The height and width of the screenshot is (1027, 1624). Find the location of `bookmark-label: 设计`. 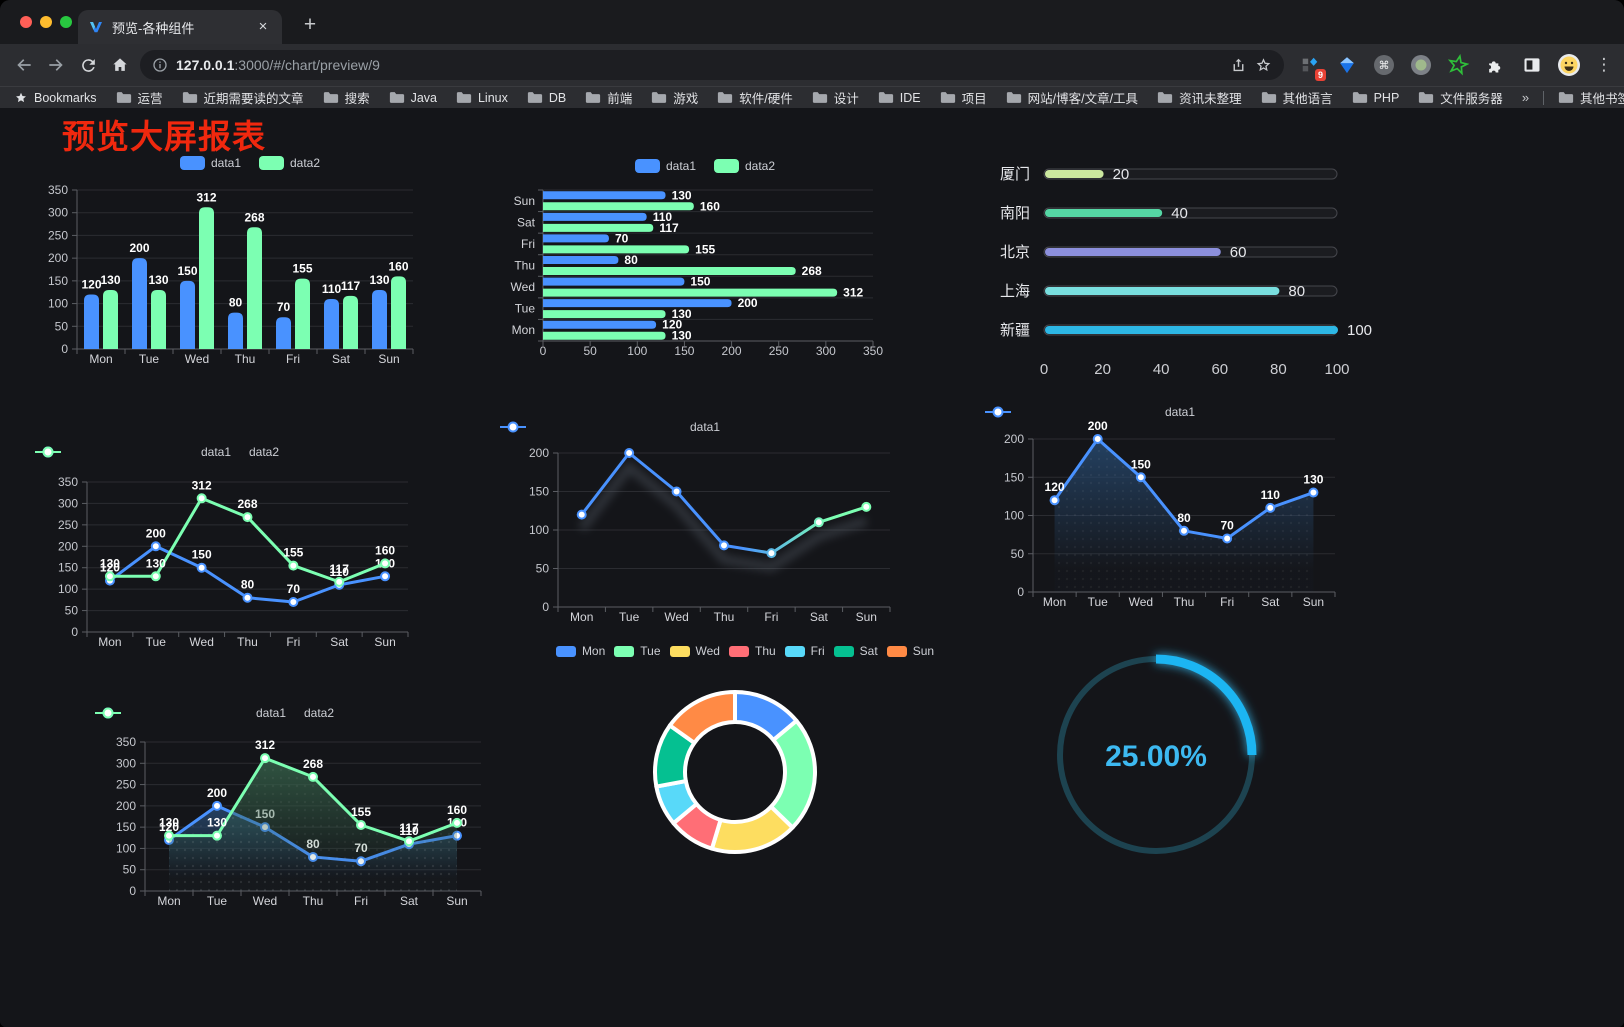

bookmark-label: 设计 is located at coordinates (846, 99).